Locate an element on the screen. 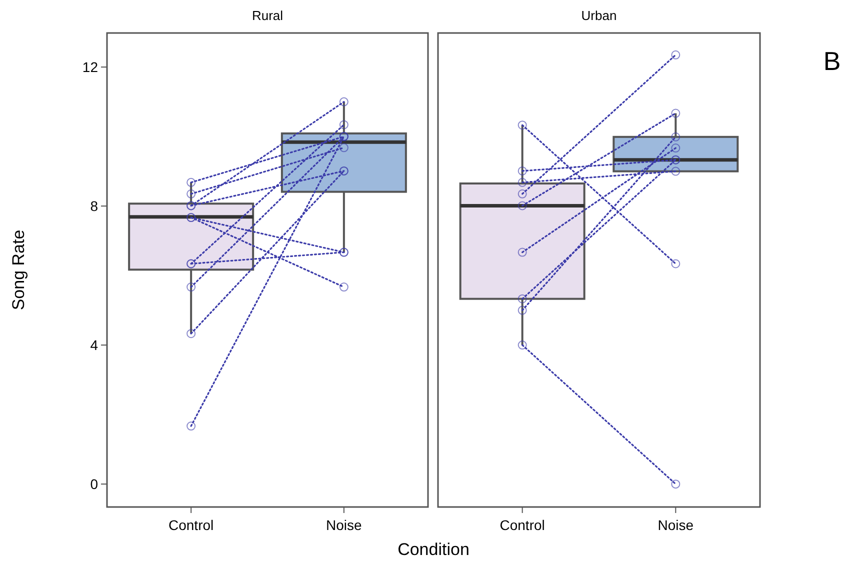 The image size is (846, 561). chart-title: Rural is located at coordinates (268, 15).